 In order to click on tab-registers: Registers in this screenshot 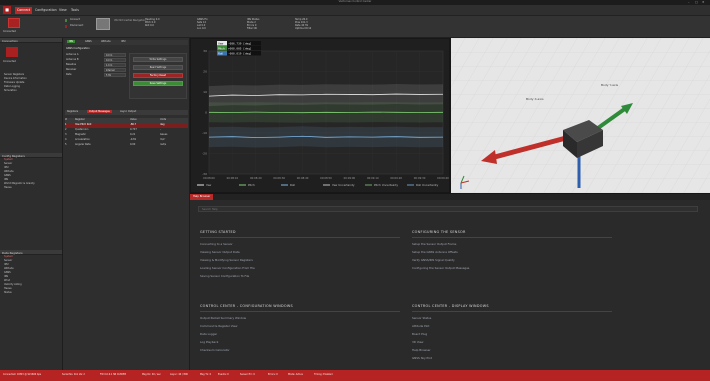, I will do `click(73, 111)`.